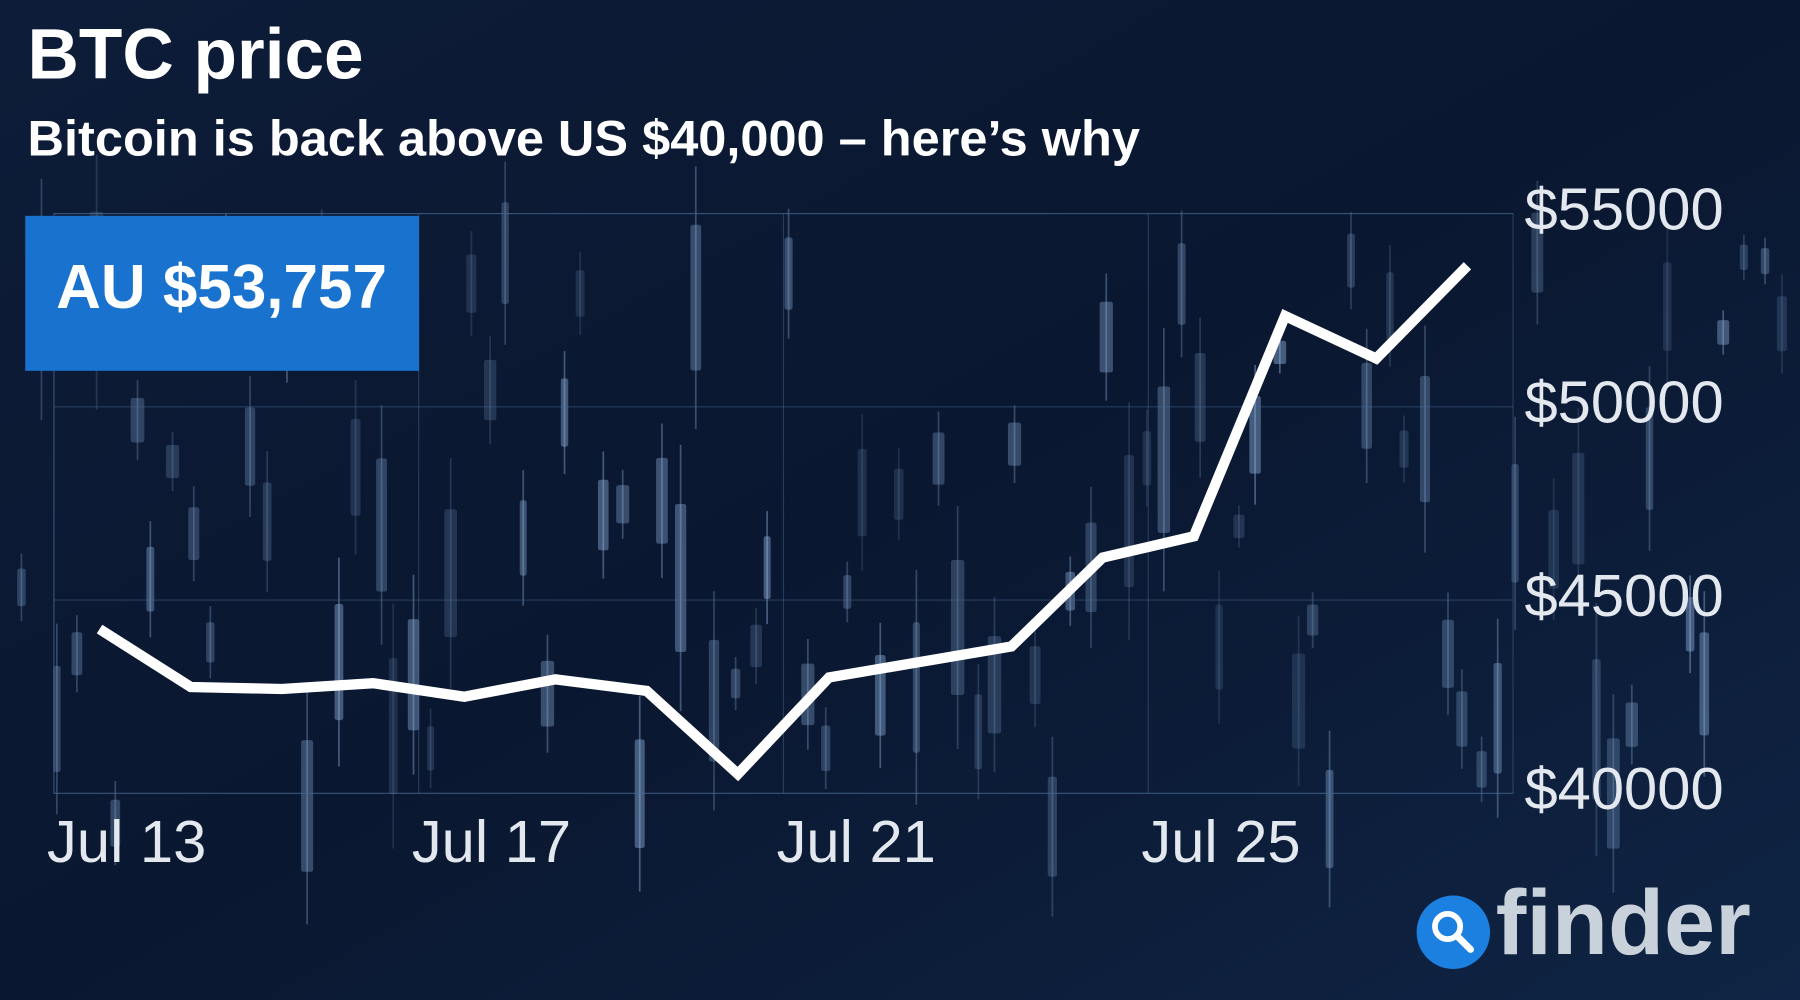 Image resolution: width=1800 pixels, height=1000 pixels. What do you see at coordinates (196, 54) in the screenshot?
I see `chart-title: BTC price` at bounding box center [196, 54].